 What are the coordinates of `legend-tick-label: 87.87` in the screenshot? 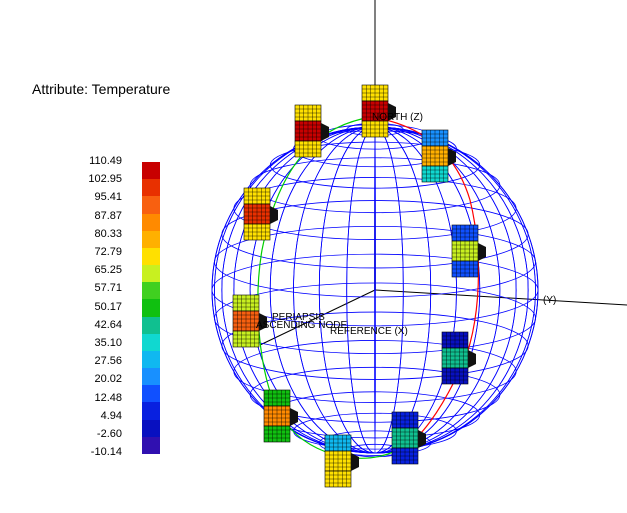 It's located at (108, 215).